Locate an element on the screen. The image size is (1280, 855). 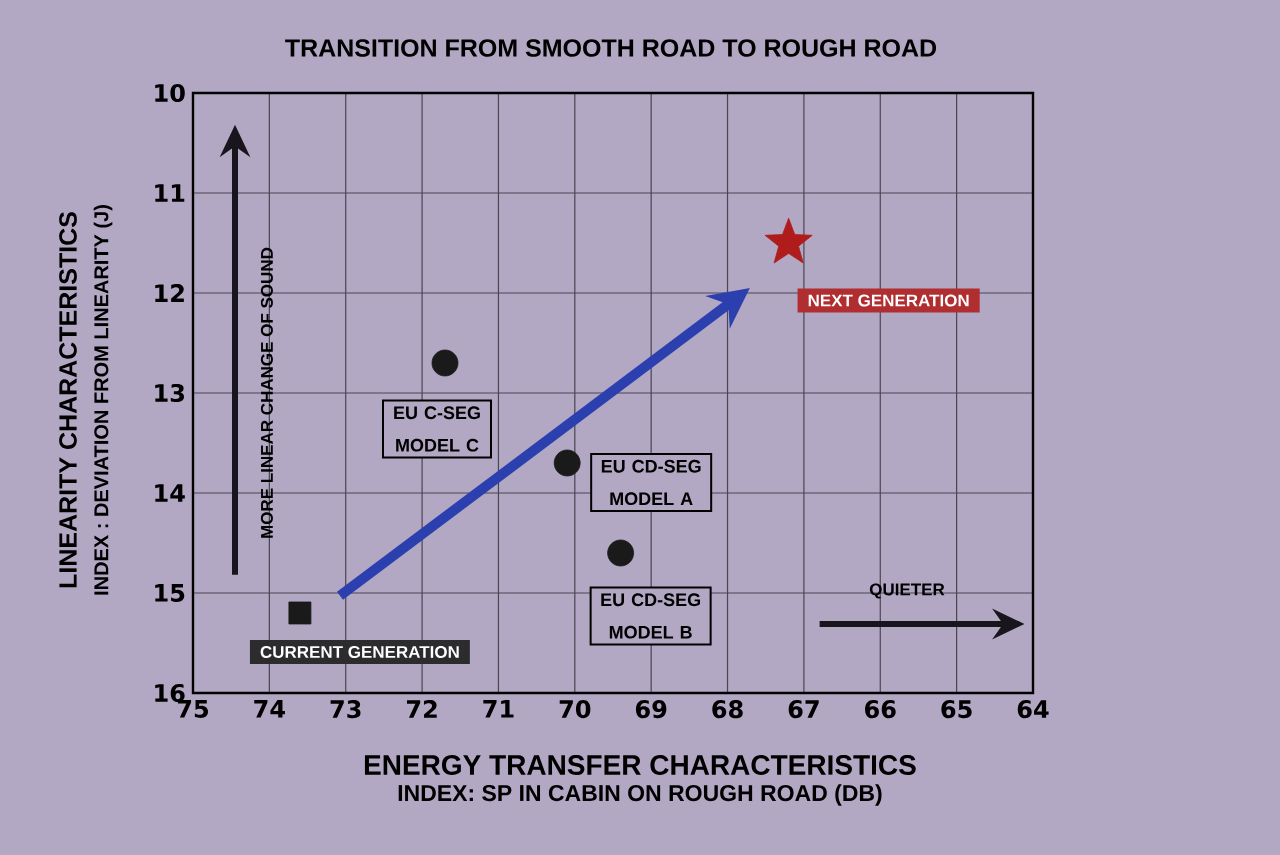
x-axis-title: ENERGY TRANSFER CHARACTERISTICS is located at coordinates (640, 765).